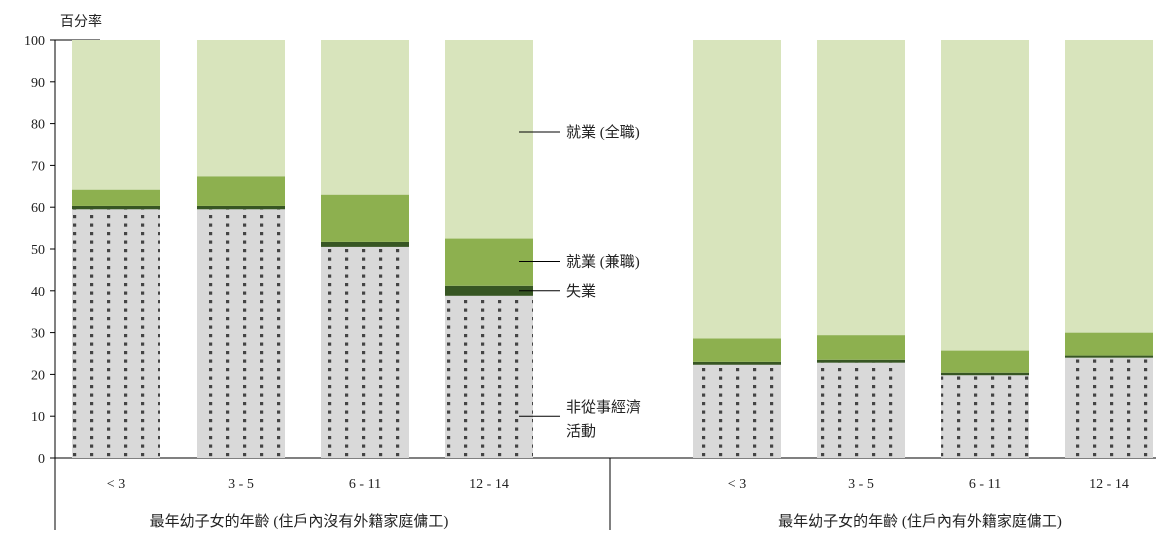  What do you see at coordinates (81, 21) in the screenshot?
I see `y-axis-title: 百分率` at bounding box center [81, 21].